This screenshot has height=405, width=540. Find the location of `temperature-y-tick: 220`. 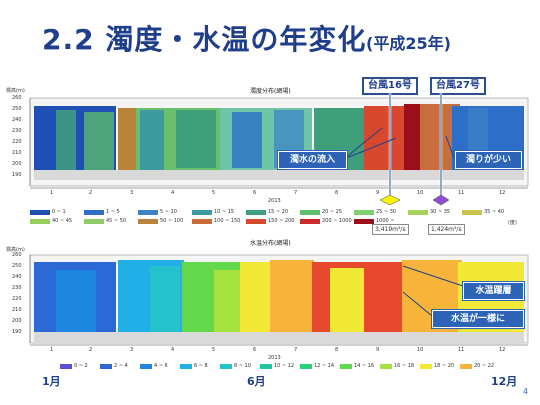

temperature-y-tick: 220 is located at coordinates (17, 299).